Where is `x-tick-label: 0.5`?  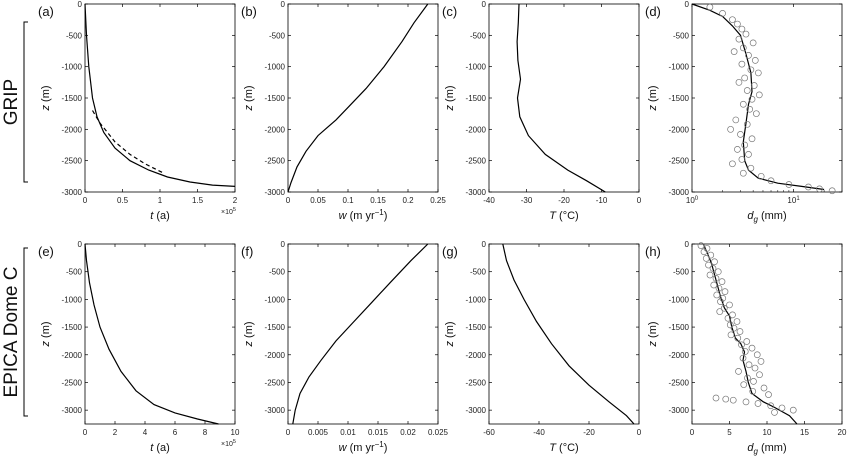 x-tick-label: 0.5 is located at coordinates (123, 200).